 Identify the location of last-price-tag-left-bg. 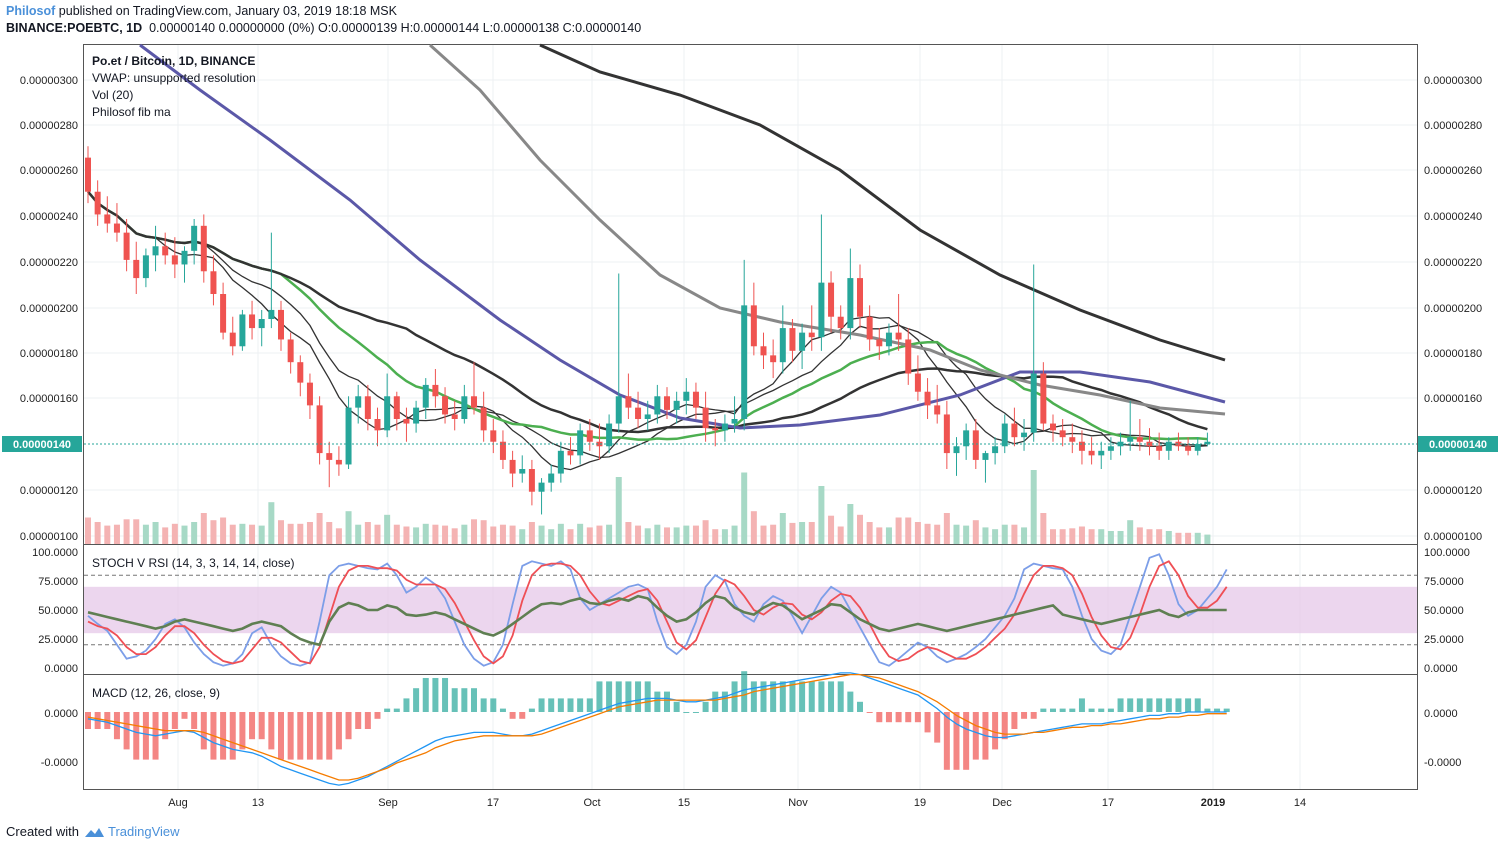
(42, 444).